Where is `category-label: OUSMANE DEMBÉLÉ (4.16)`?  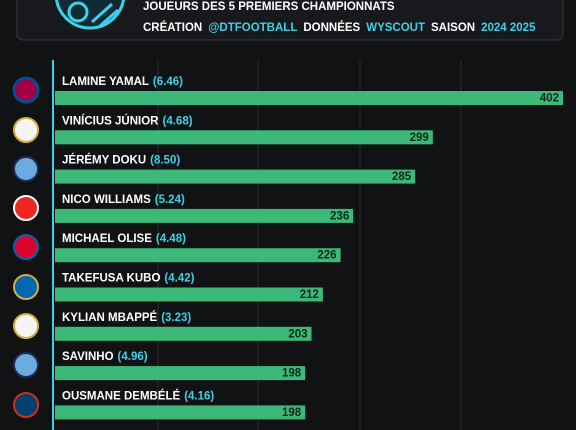
category-label: OUSMANE DEMBÉLÉ (4.16) is located at coordinates (138, 395).